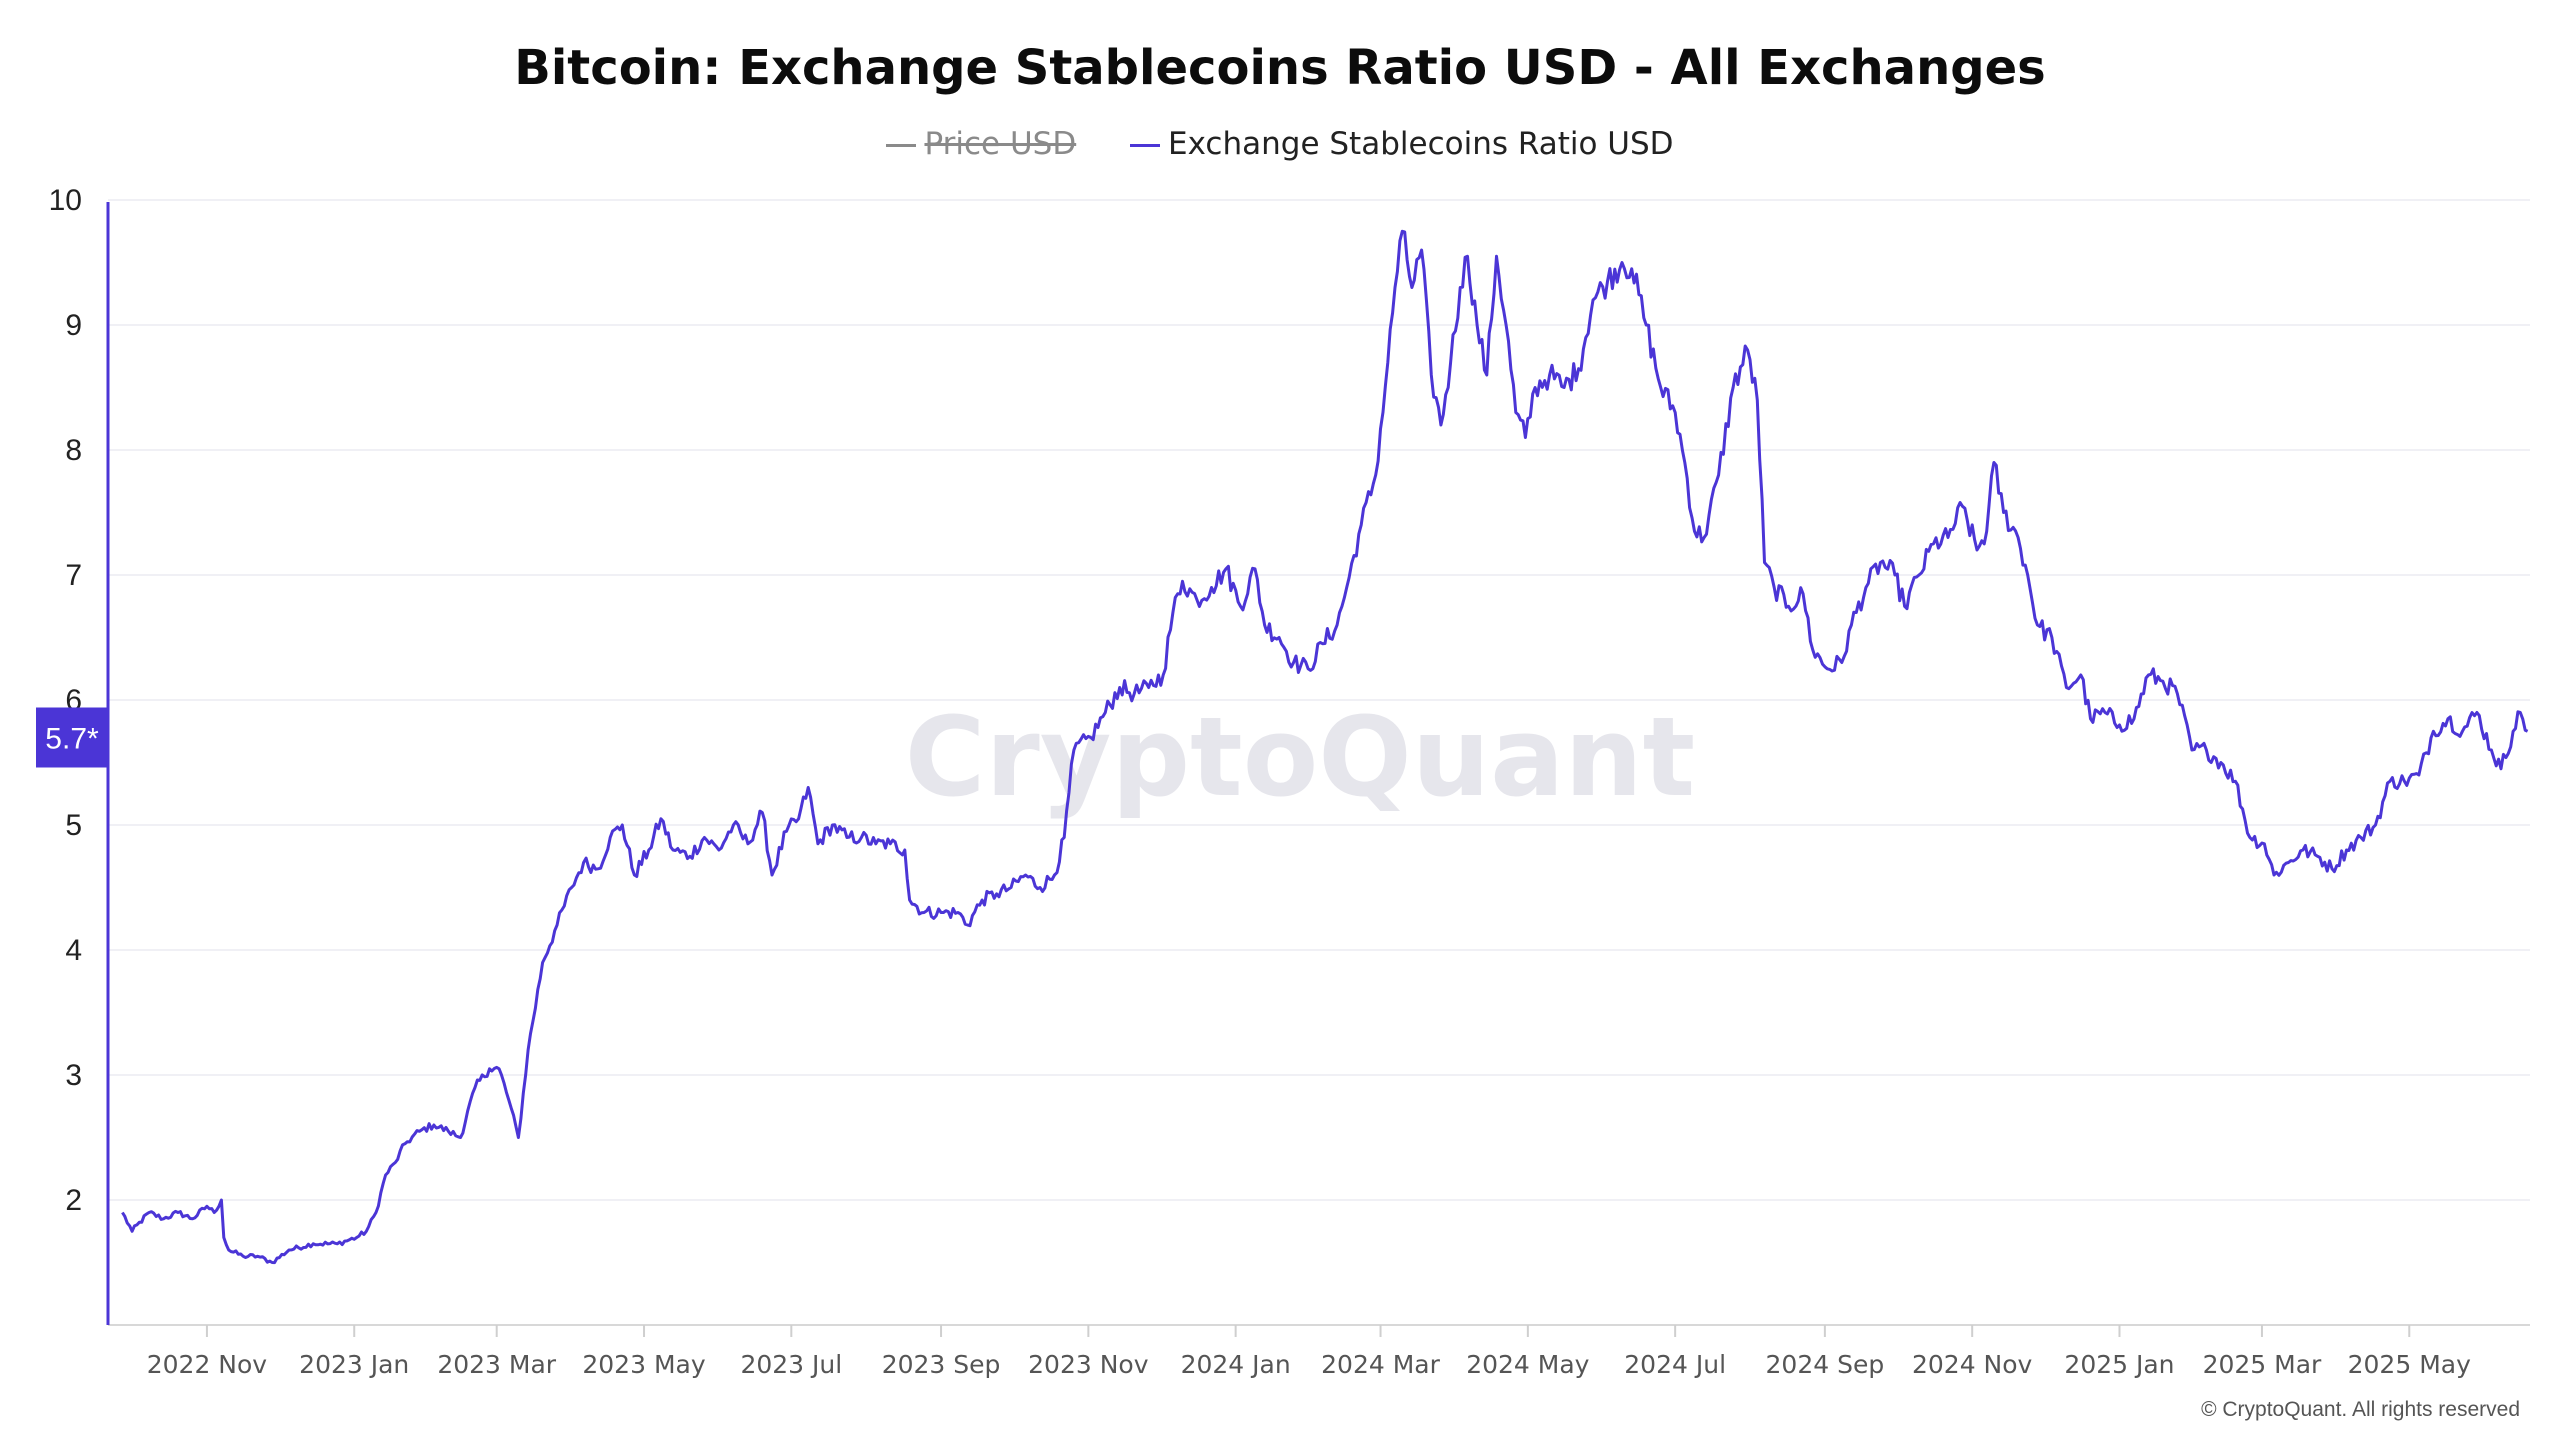 Image resolution: width=2560 pixels, height=1440 pixels. I want to click on legend-swatch-price, so click(901, 145).